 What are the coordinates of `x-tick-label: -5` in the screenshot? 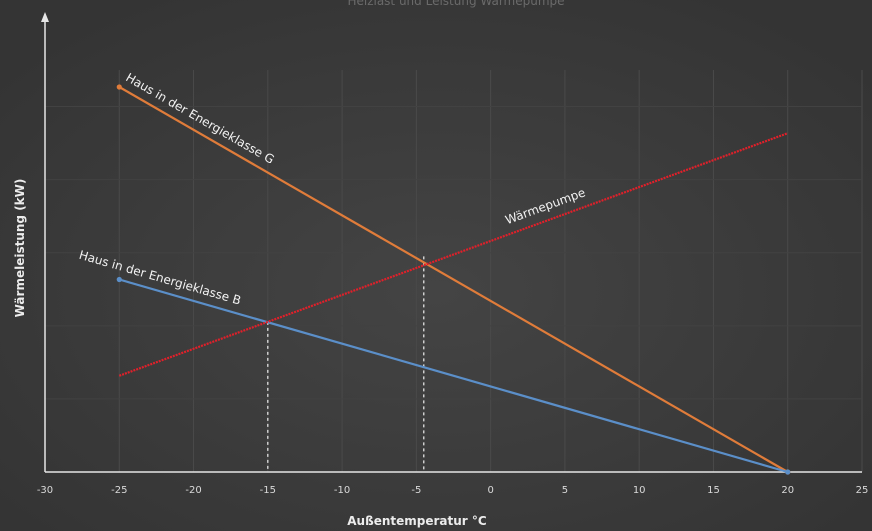 It's located at (416, 490).